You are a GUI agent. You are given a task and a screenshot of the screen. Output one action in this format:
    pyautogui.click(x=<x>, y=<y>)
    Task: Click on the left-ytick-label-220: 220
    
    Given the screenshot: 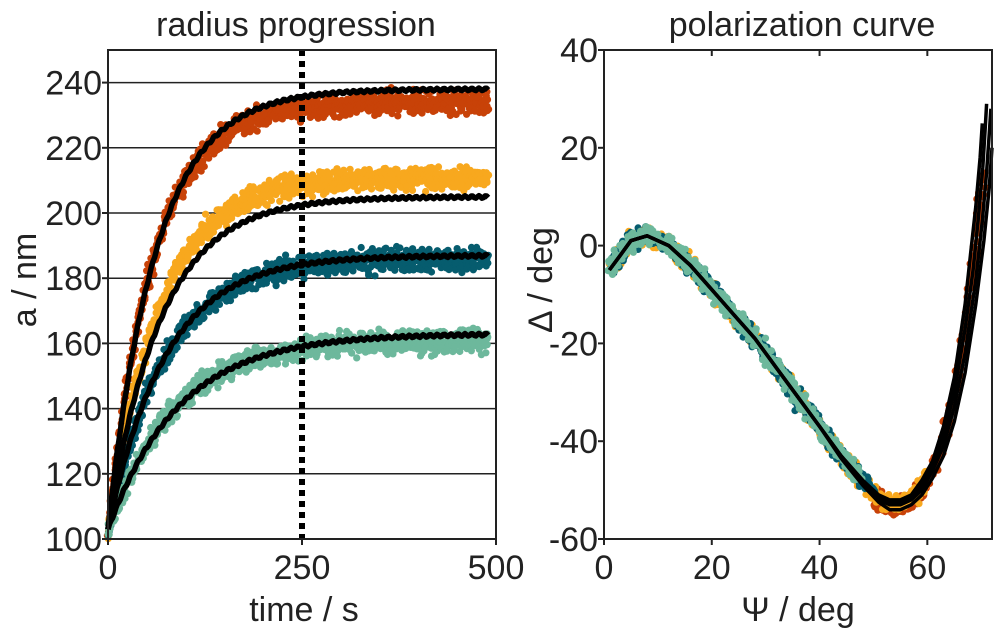 What is the action you would take?
    pyautogui.click(x=73, y=149)
    